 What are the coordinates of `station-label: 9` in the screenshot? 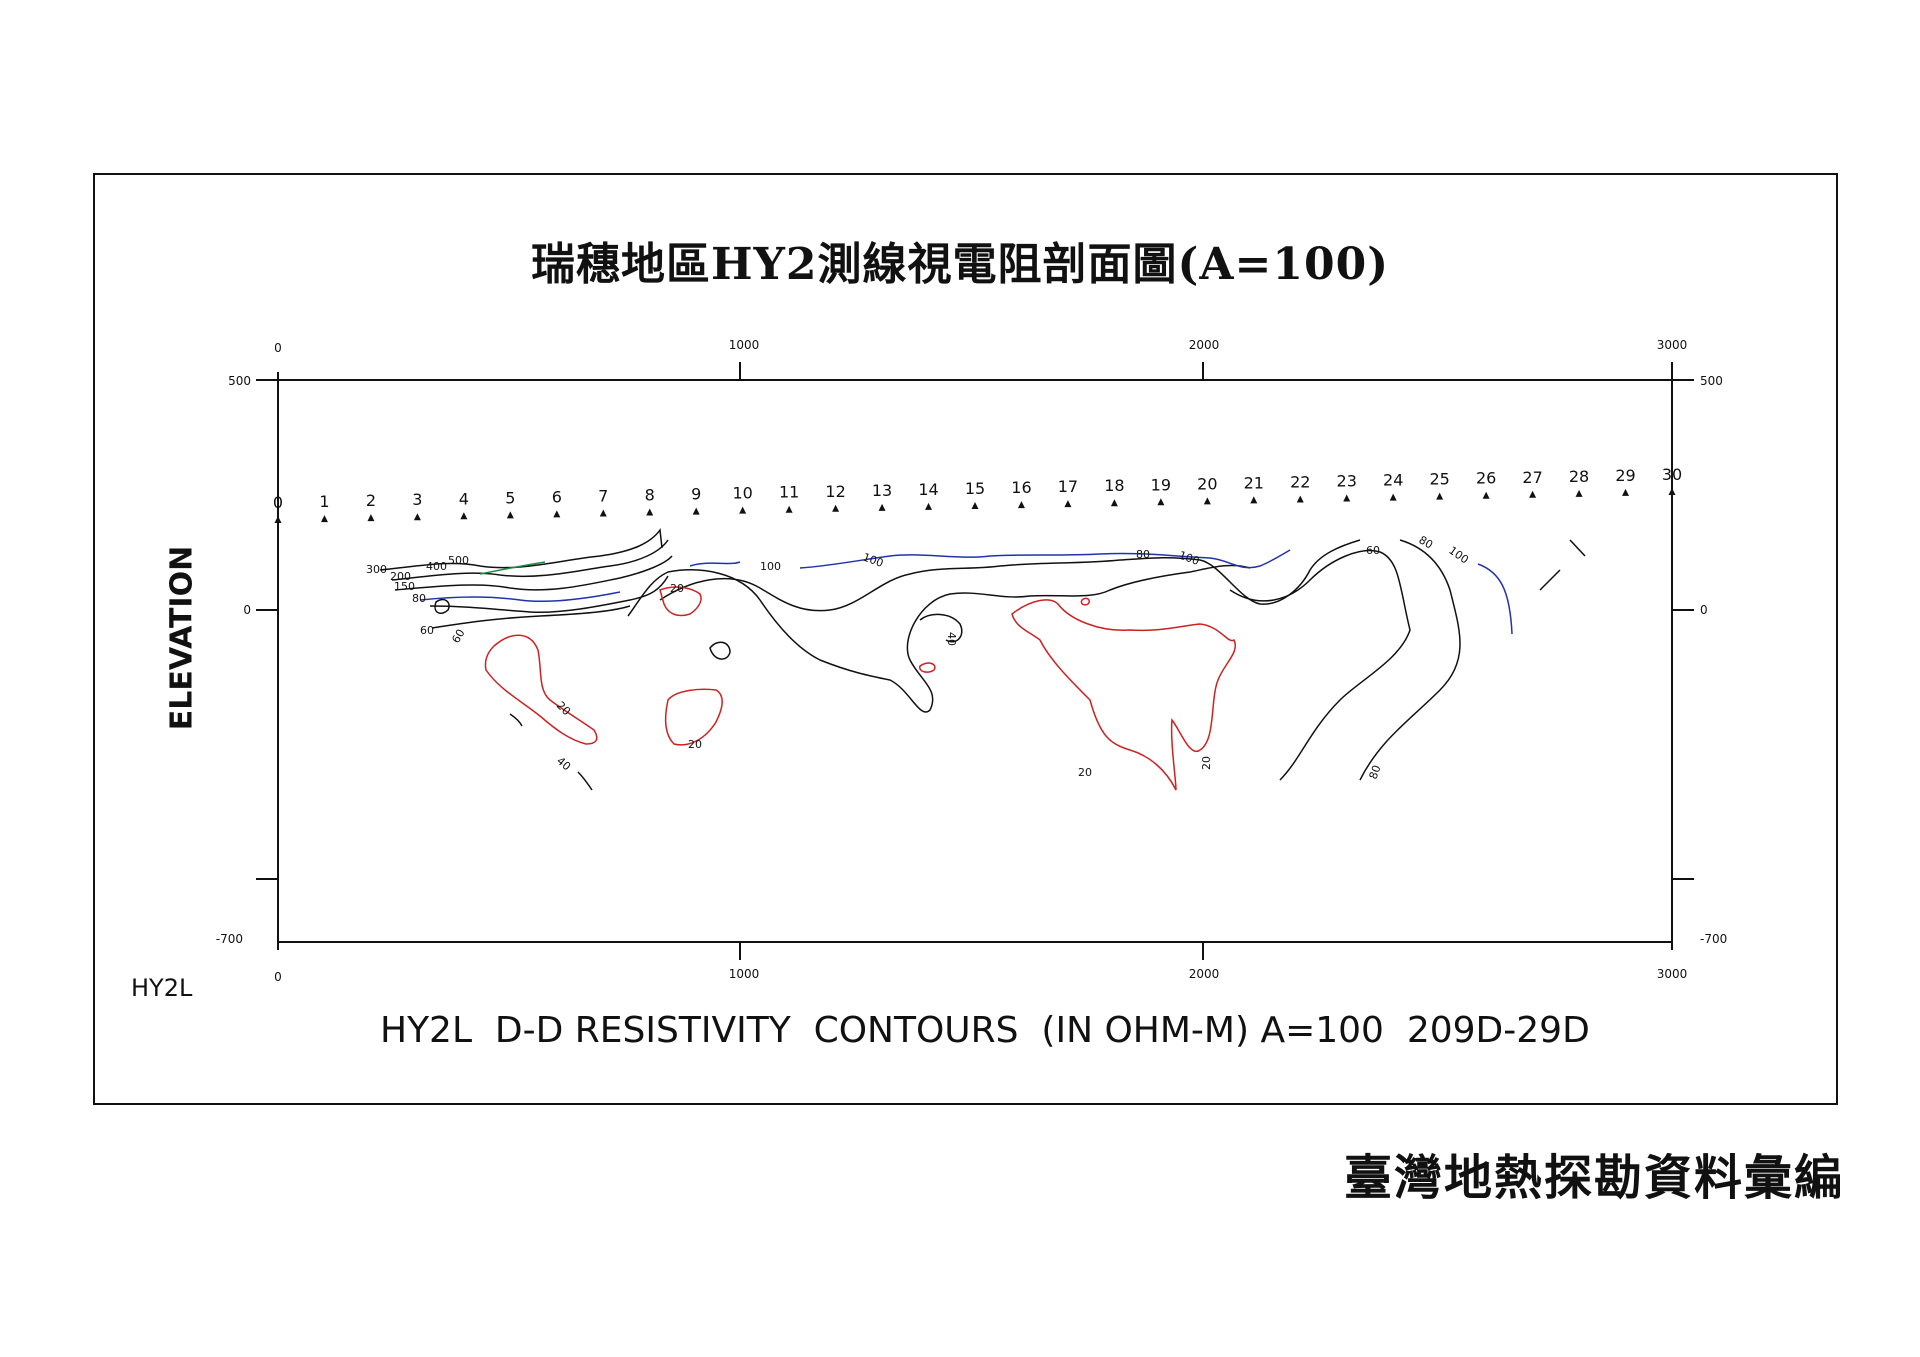 It's located at (696, 494).